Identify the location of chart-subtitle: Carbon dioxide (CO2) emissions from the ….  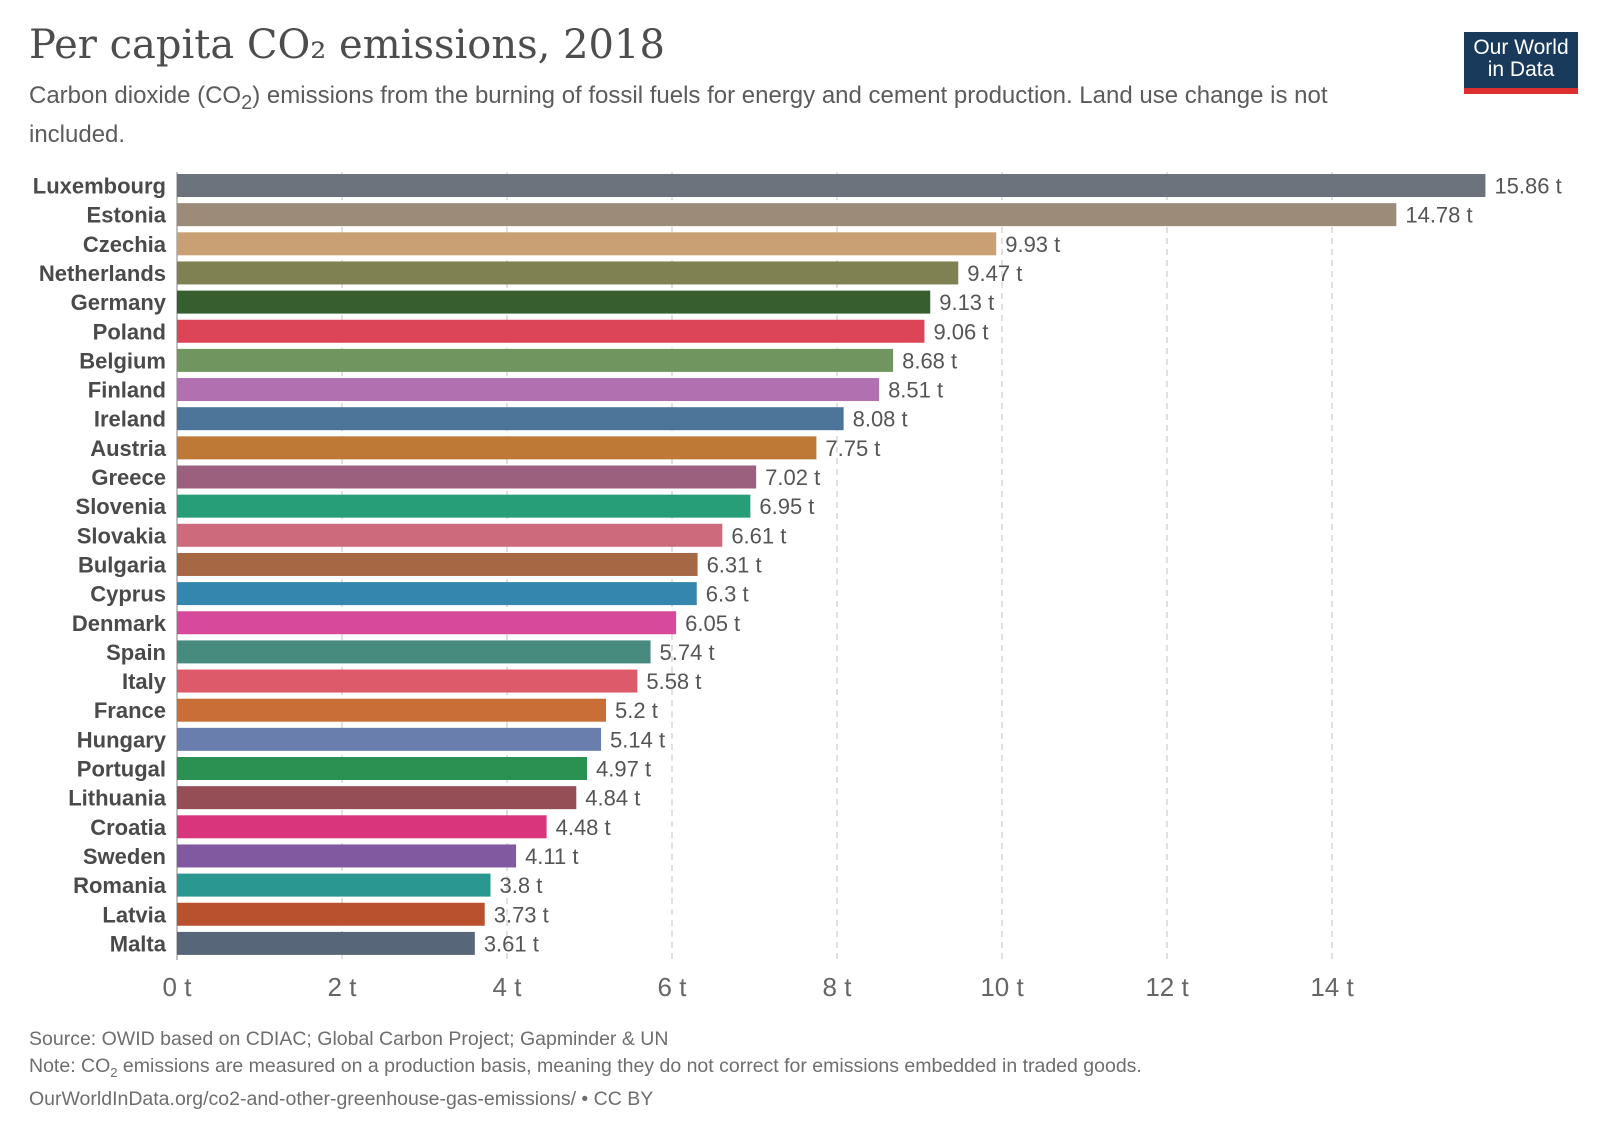
(694, 115).